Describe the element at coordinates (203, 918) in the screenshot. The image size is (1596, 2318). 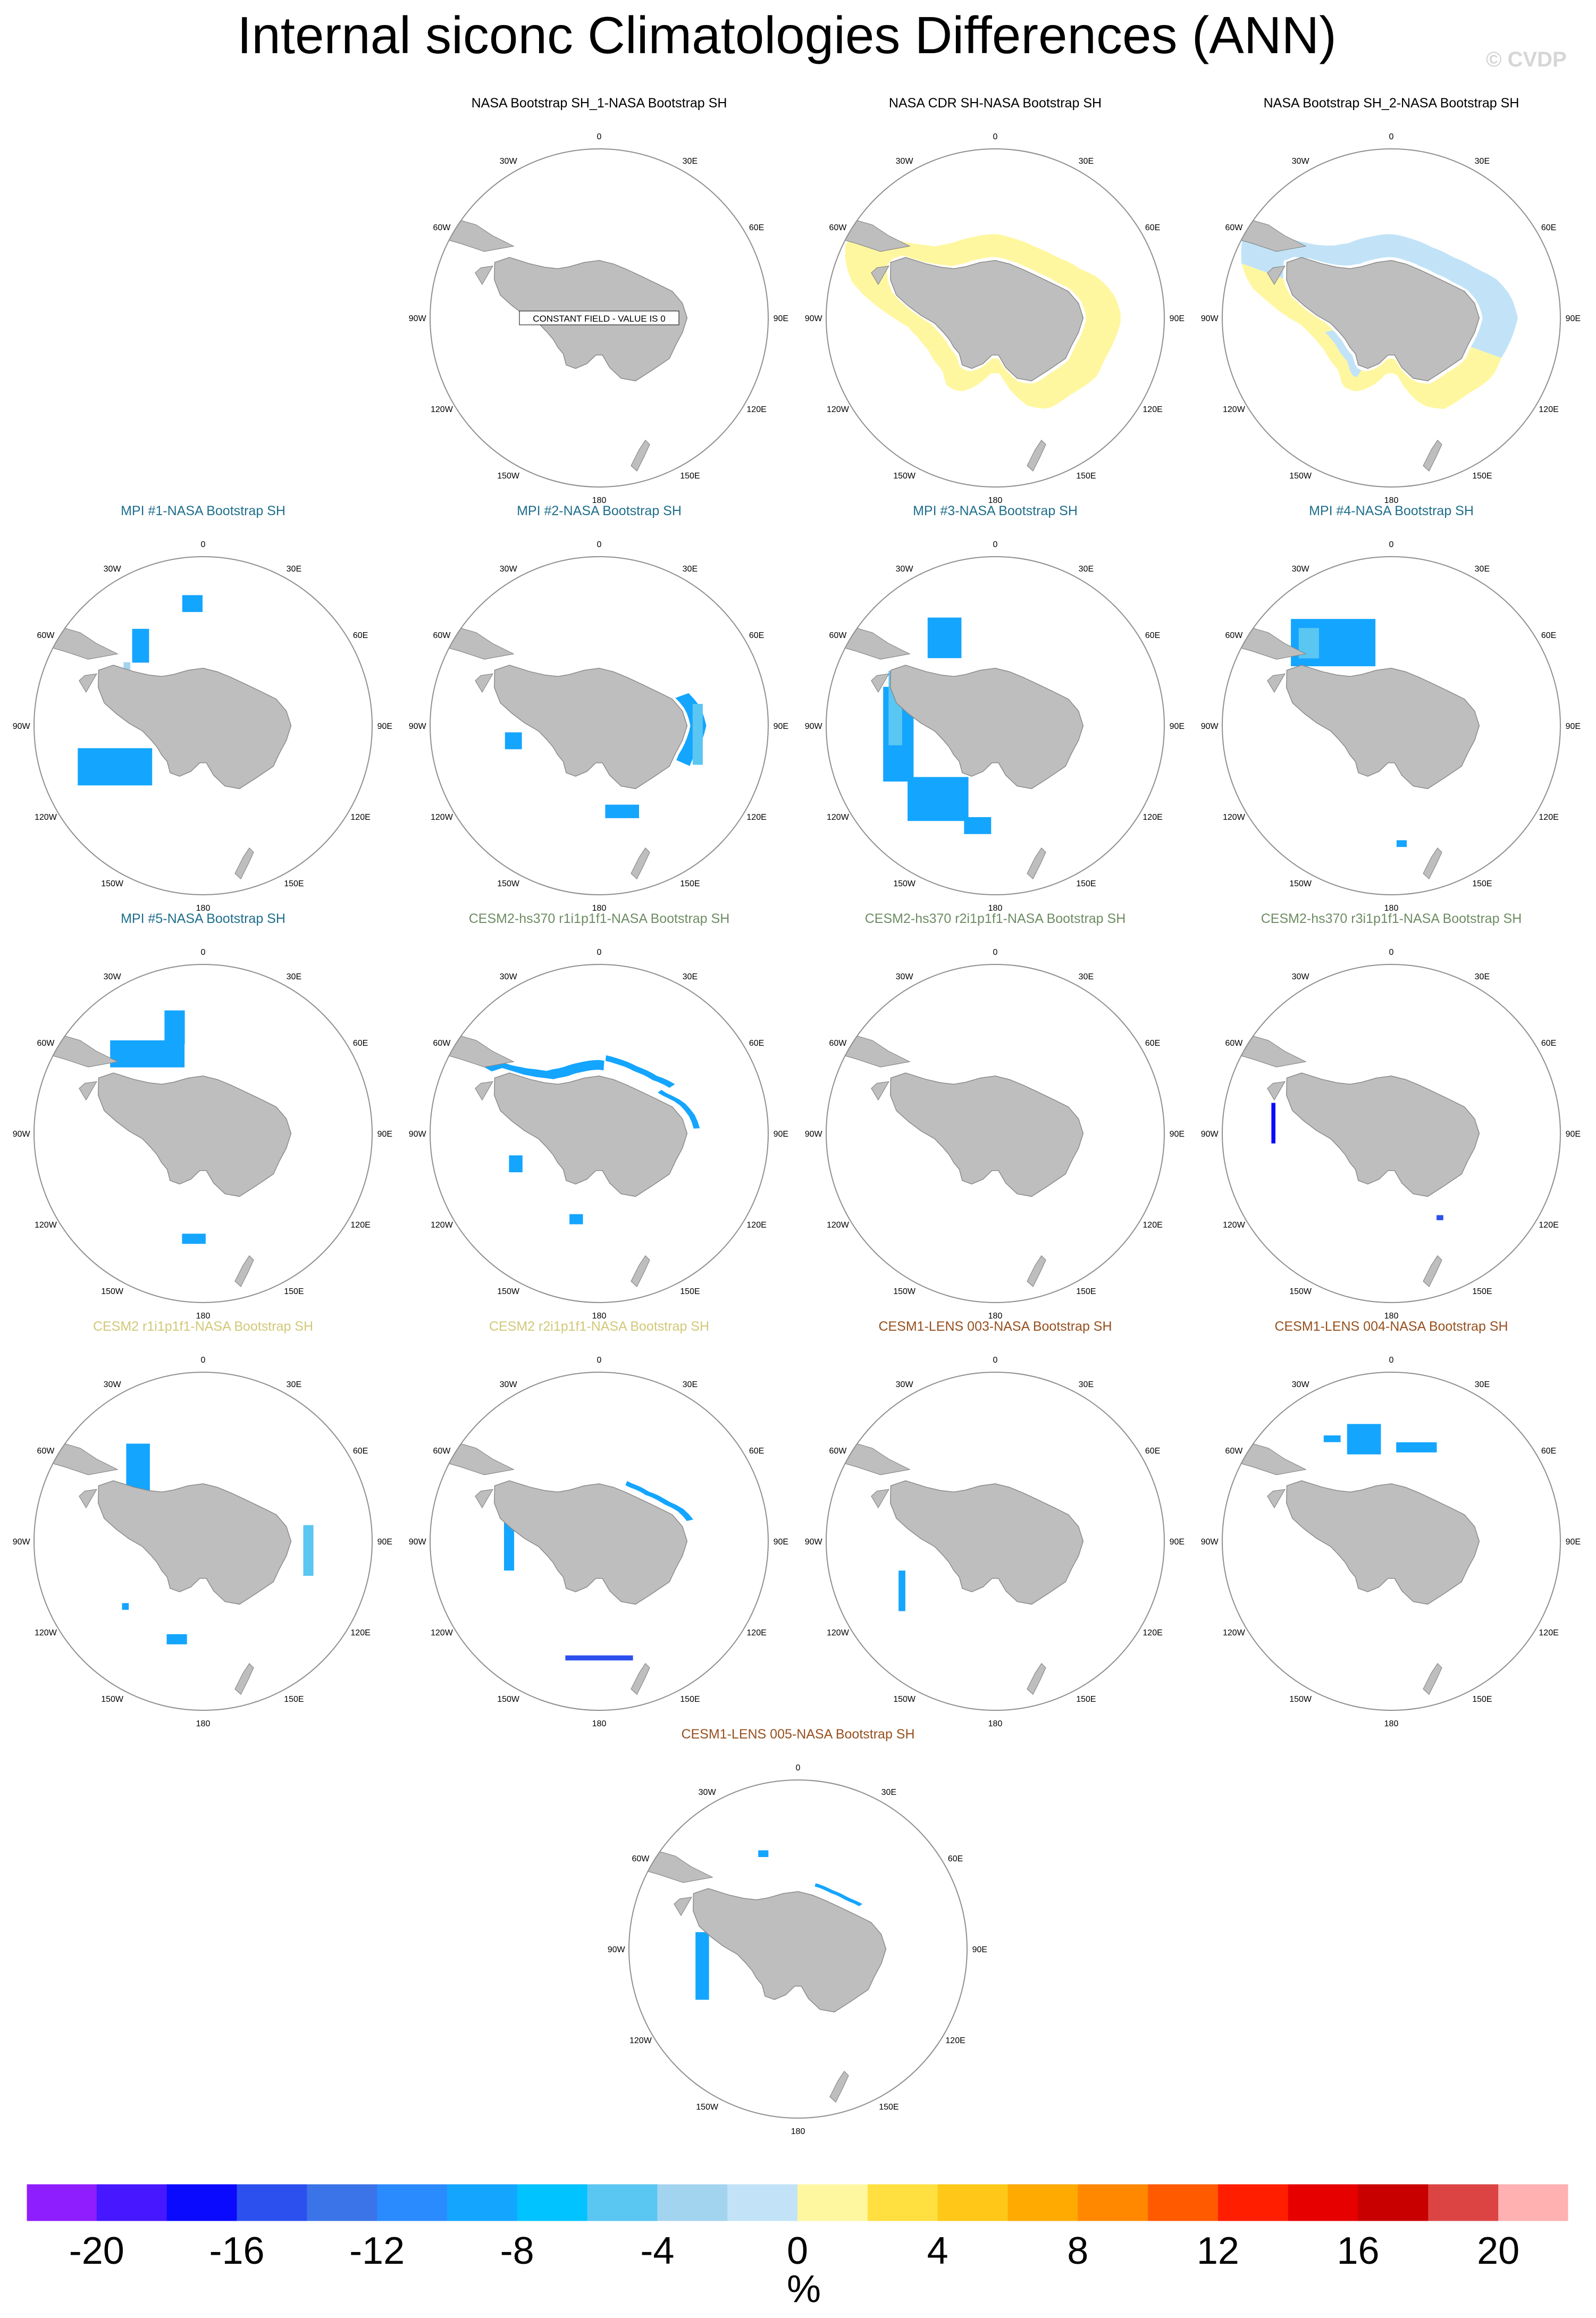
I see `panel-title: MPI #5-NASA Bootstrap SH` at that location.